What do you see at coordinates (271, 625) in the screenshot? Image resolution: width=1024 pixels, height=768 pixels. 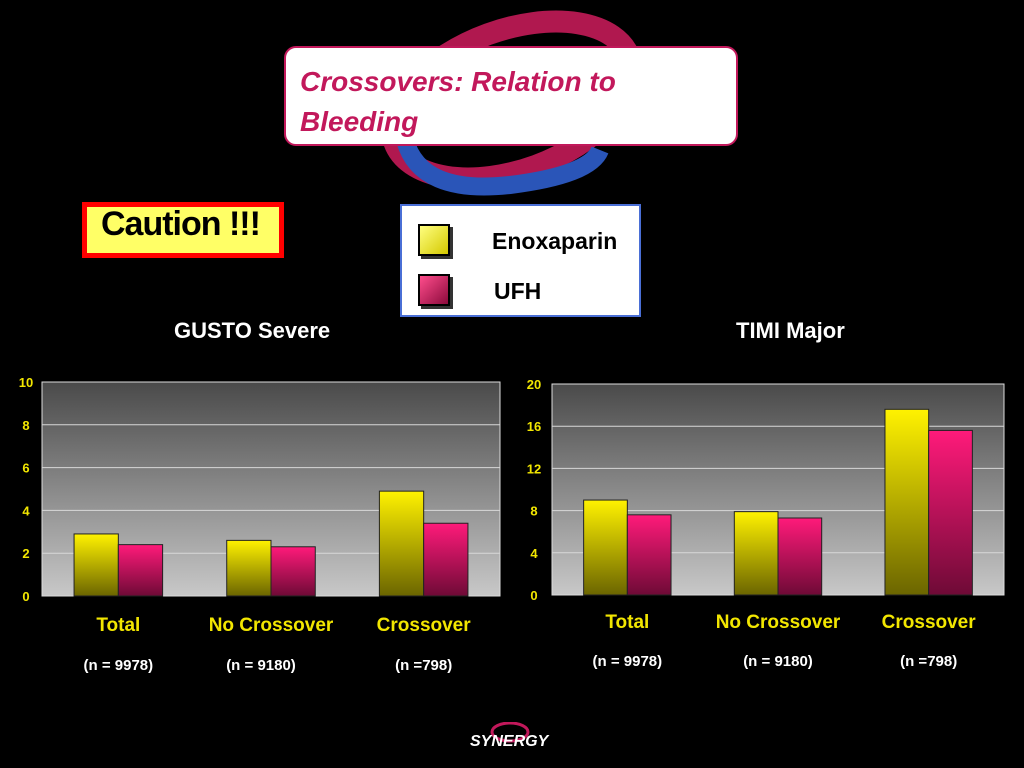 I see `category-label-0-1: No Crossover` at bounding box center [271, 625].